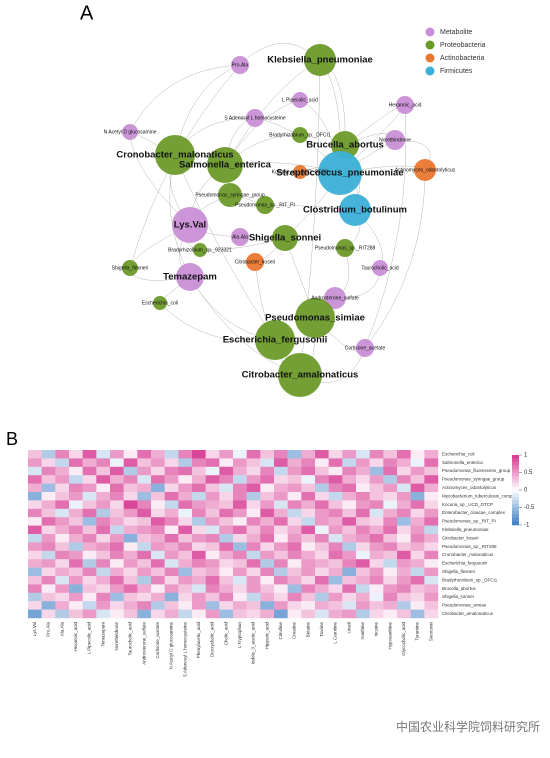 The image size is (550, 758). I want to click on node-label: Citrobacter_koseri, so click(255, 262).